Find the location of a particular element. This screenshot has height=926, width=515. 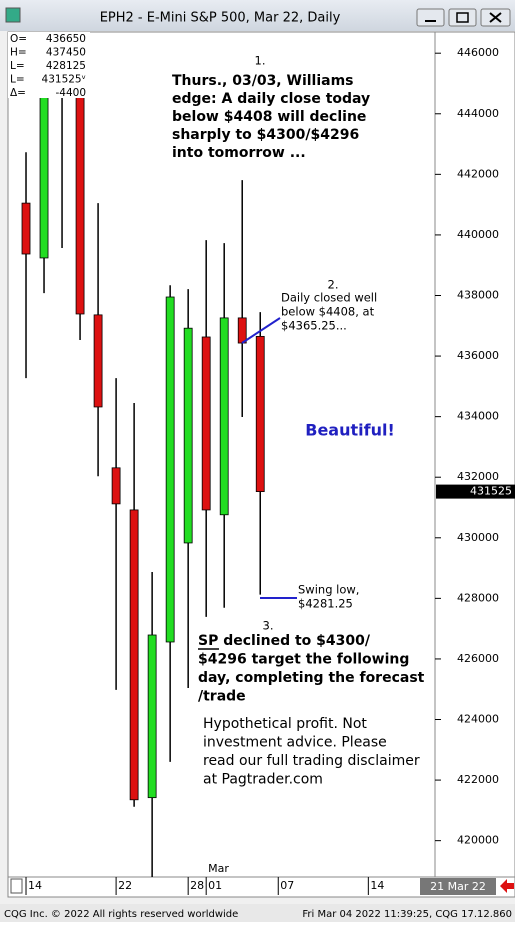

x-tick-label: 28 is located at coordinates (197, 885).